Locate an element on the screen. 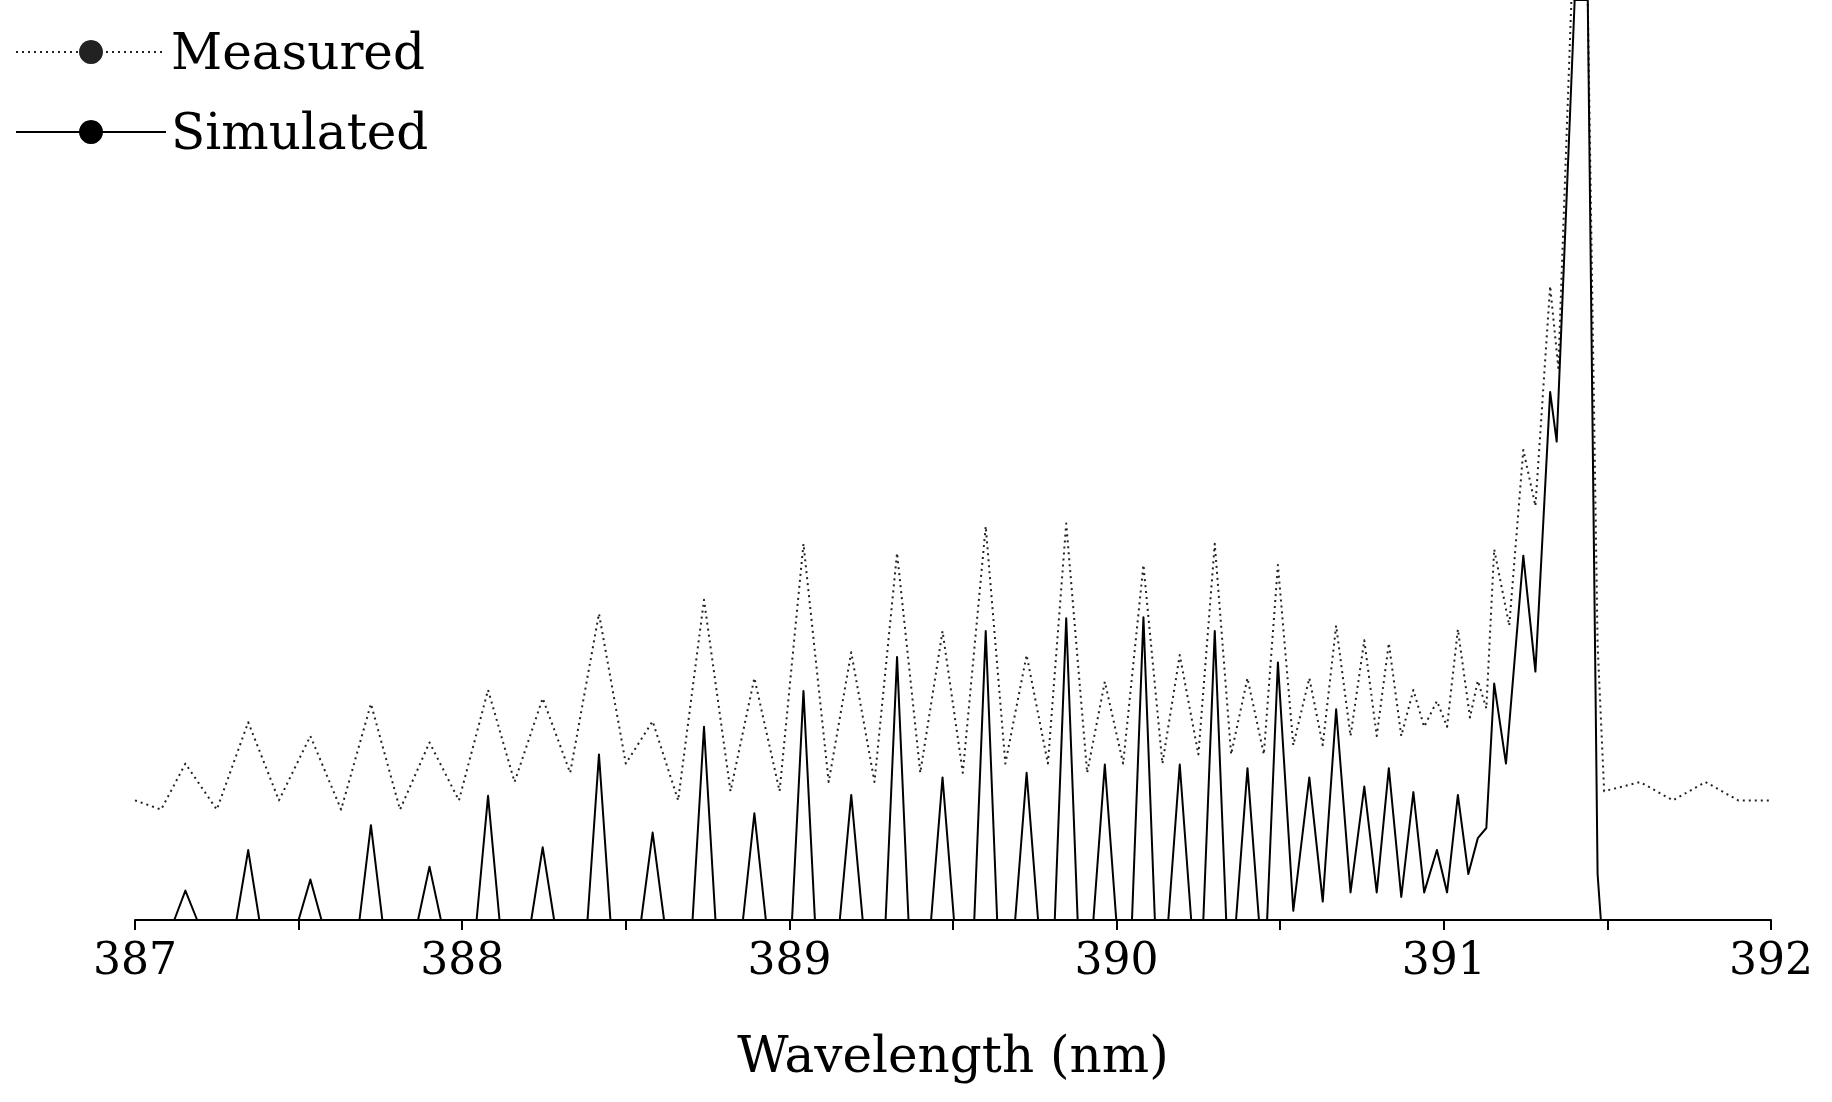 Image resolution: width=1832 pixels, height=1102 pixels. legend-label: Measured is located at coordinates (298, 52).